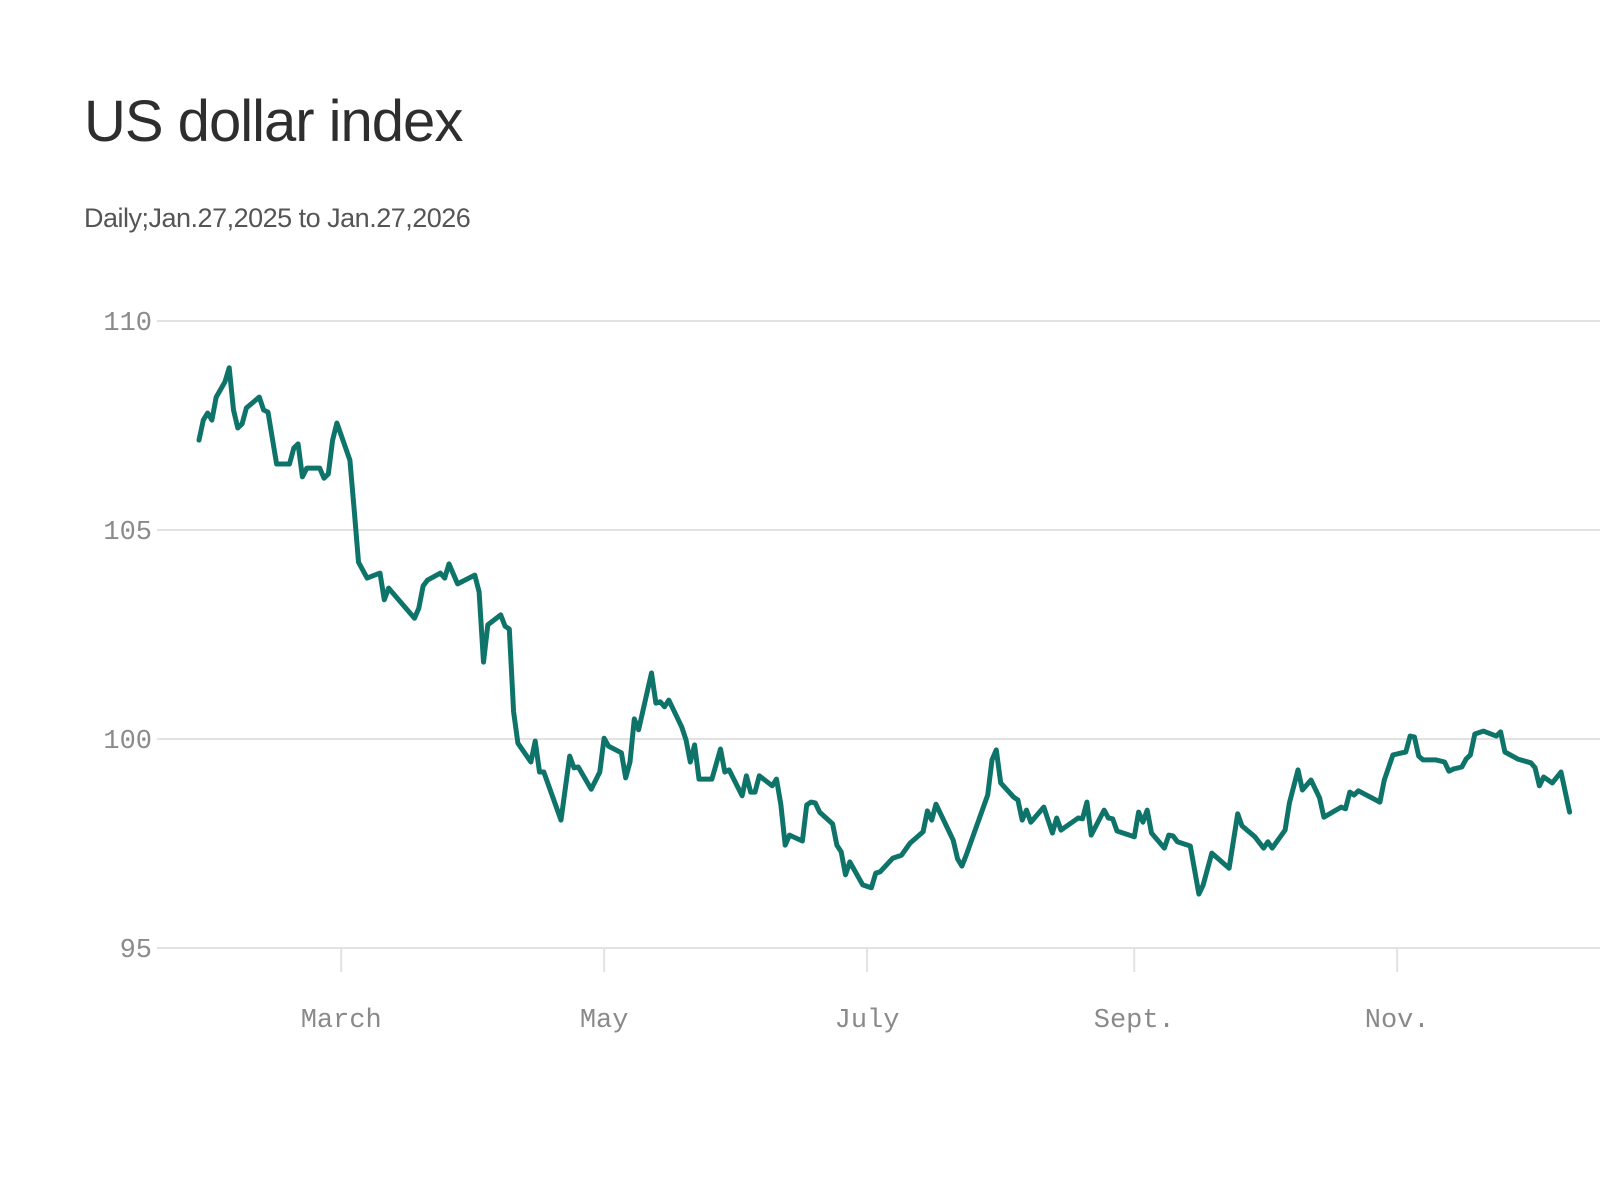 Image resolution: width=1600 pixels, height=1200 pixels. What do you see at coordinates (136, 951) in the screenshot?
I see `y-tick-label: 95` at bounding box center [136, 951].